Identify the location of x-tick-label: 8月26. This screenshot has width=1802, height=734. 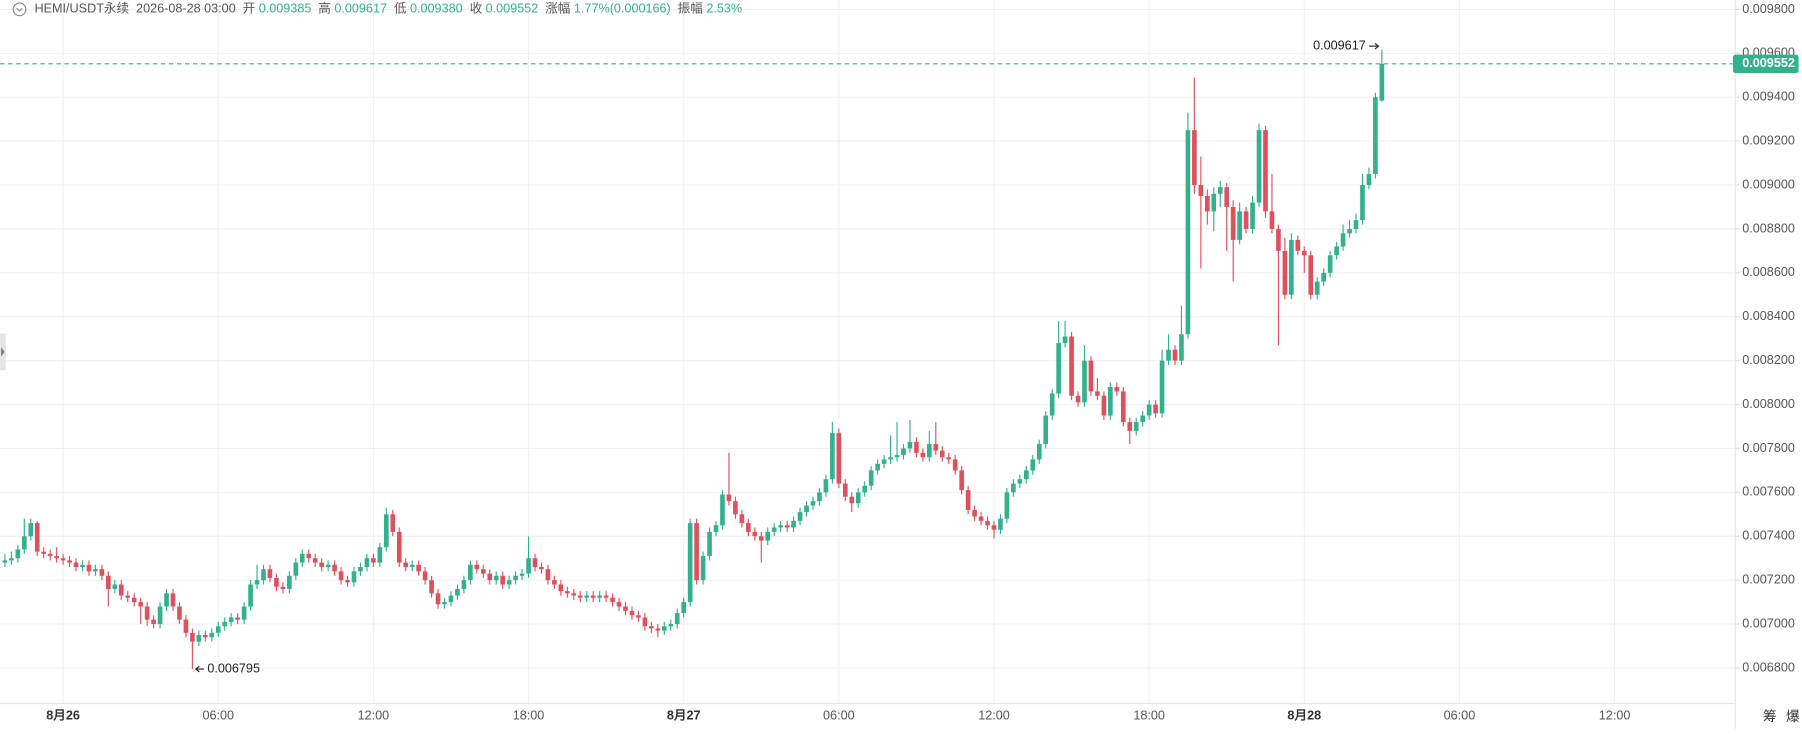
(63, 716).